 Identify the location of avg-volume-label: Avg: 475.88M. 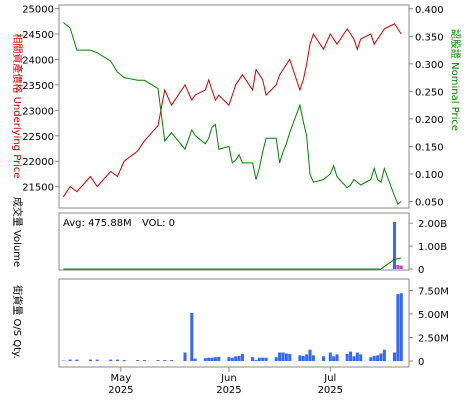
(97, 223).